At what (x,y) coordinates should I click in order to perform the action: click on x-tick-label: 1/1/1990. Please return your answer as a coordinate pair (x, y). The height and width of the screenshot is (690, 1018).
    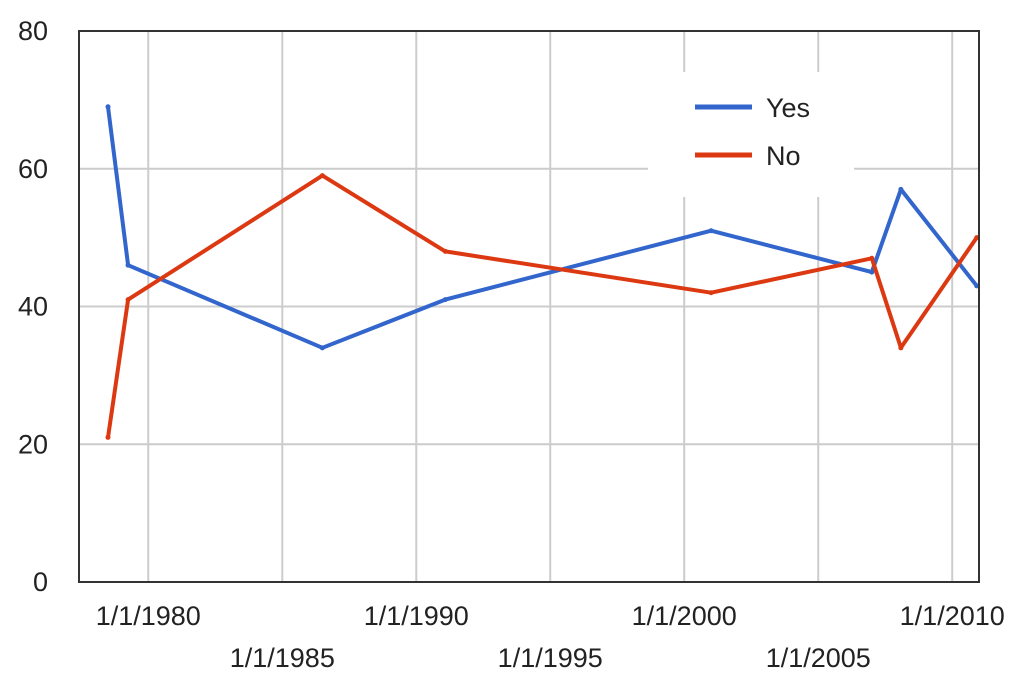
    Looking at the image, I should click on (416, 616).